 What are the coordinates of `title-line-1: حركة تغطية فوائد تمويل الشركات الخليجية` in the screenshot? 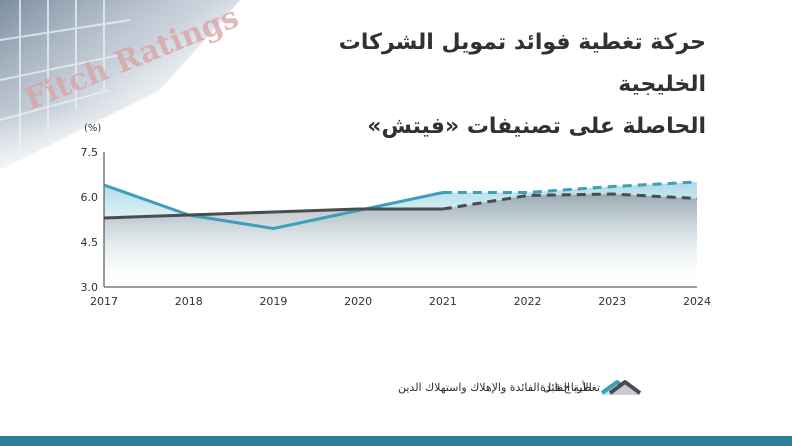 It's located at (522, 63).